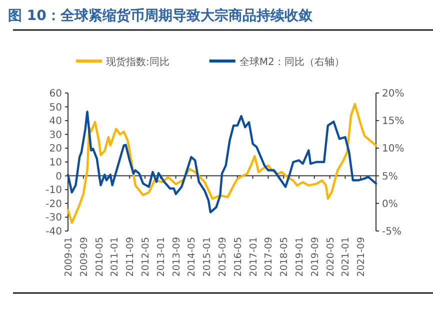 The height and width of the screenshot is (320, 433). I want to click on y2-tick-label: 15%, so click(393, 122).